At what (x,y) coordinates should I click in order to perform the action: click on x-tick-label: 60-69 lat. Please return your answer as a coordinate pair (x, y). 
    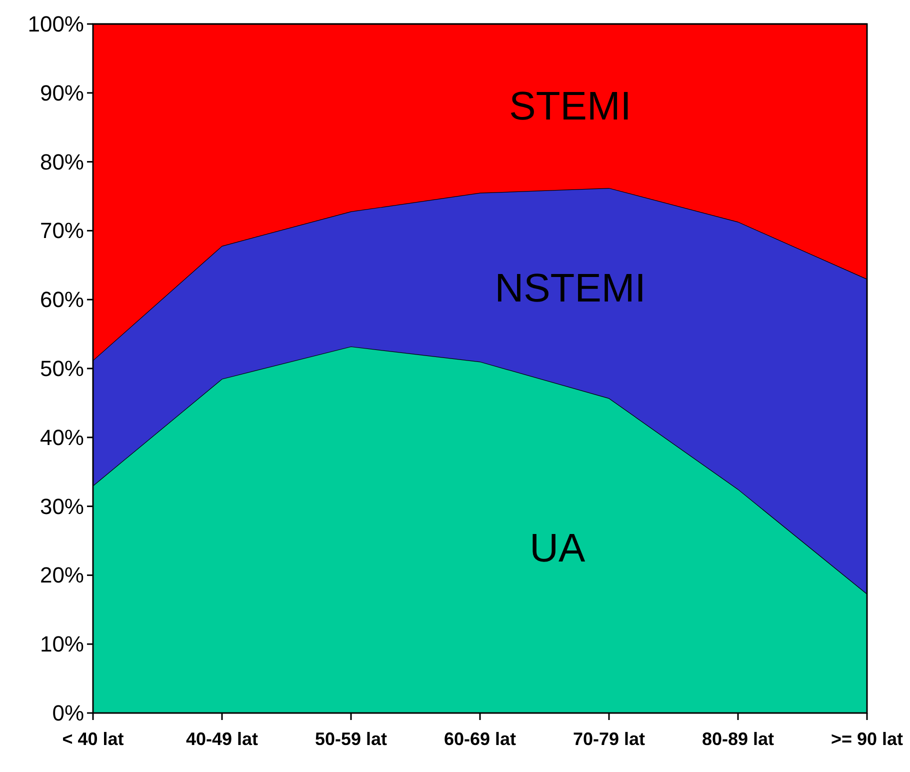
    Looking at the image, I should click on (480, 739).